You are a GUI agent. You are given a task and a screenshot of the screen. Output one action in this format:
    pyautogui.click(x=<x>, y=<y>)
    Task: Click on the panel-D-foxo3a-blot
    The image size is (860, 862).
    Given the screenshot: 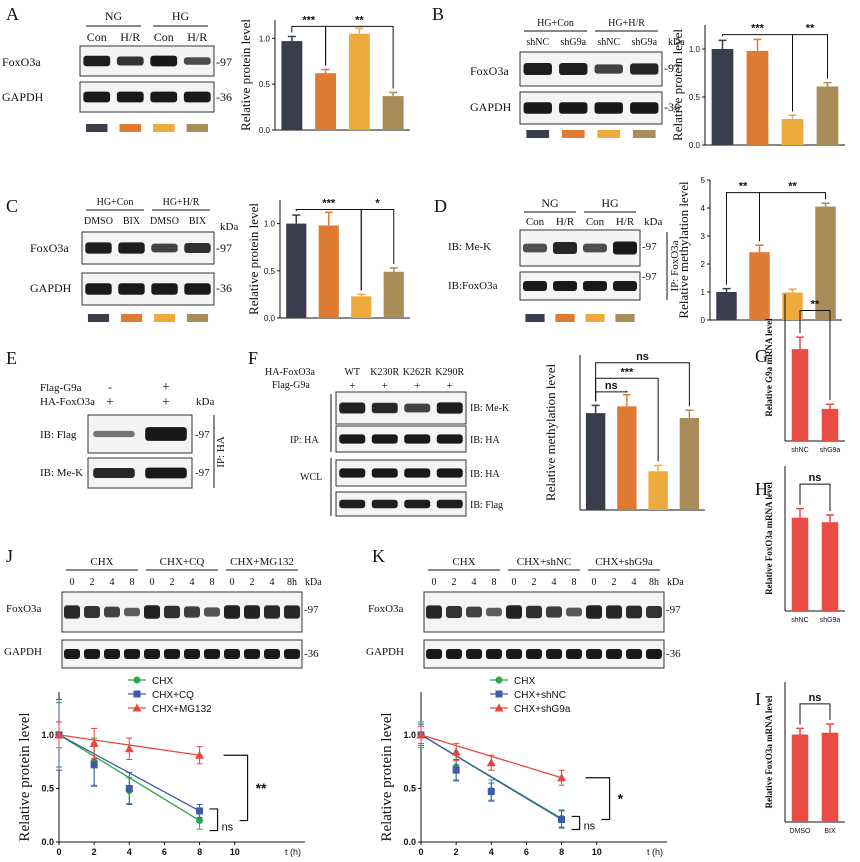 What is the action you would take?
    pyautogui.click(x=580, y=286)
    